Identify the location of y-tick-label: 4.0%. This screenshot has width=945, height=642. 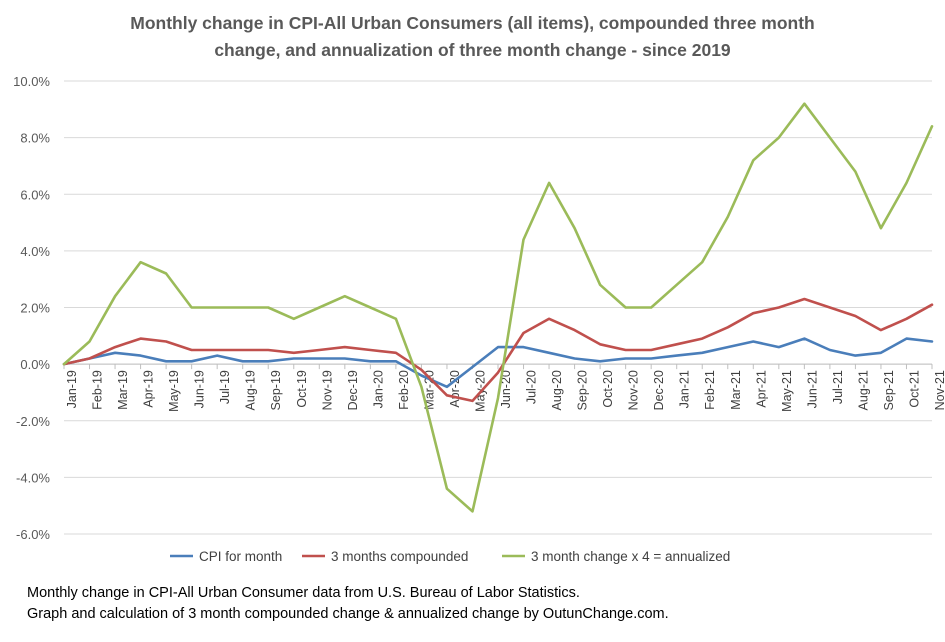
(35, 251).